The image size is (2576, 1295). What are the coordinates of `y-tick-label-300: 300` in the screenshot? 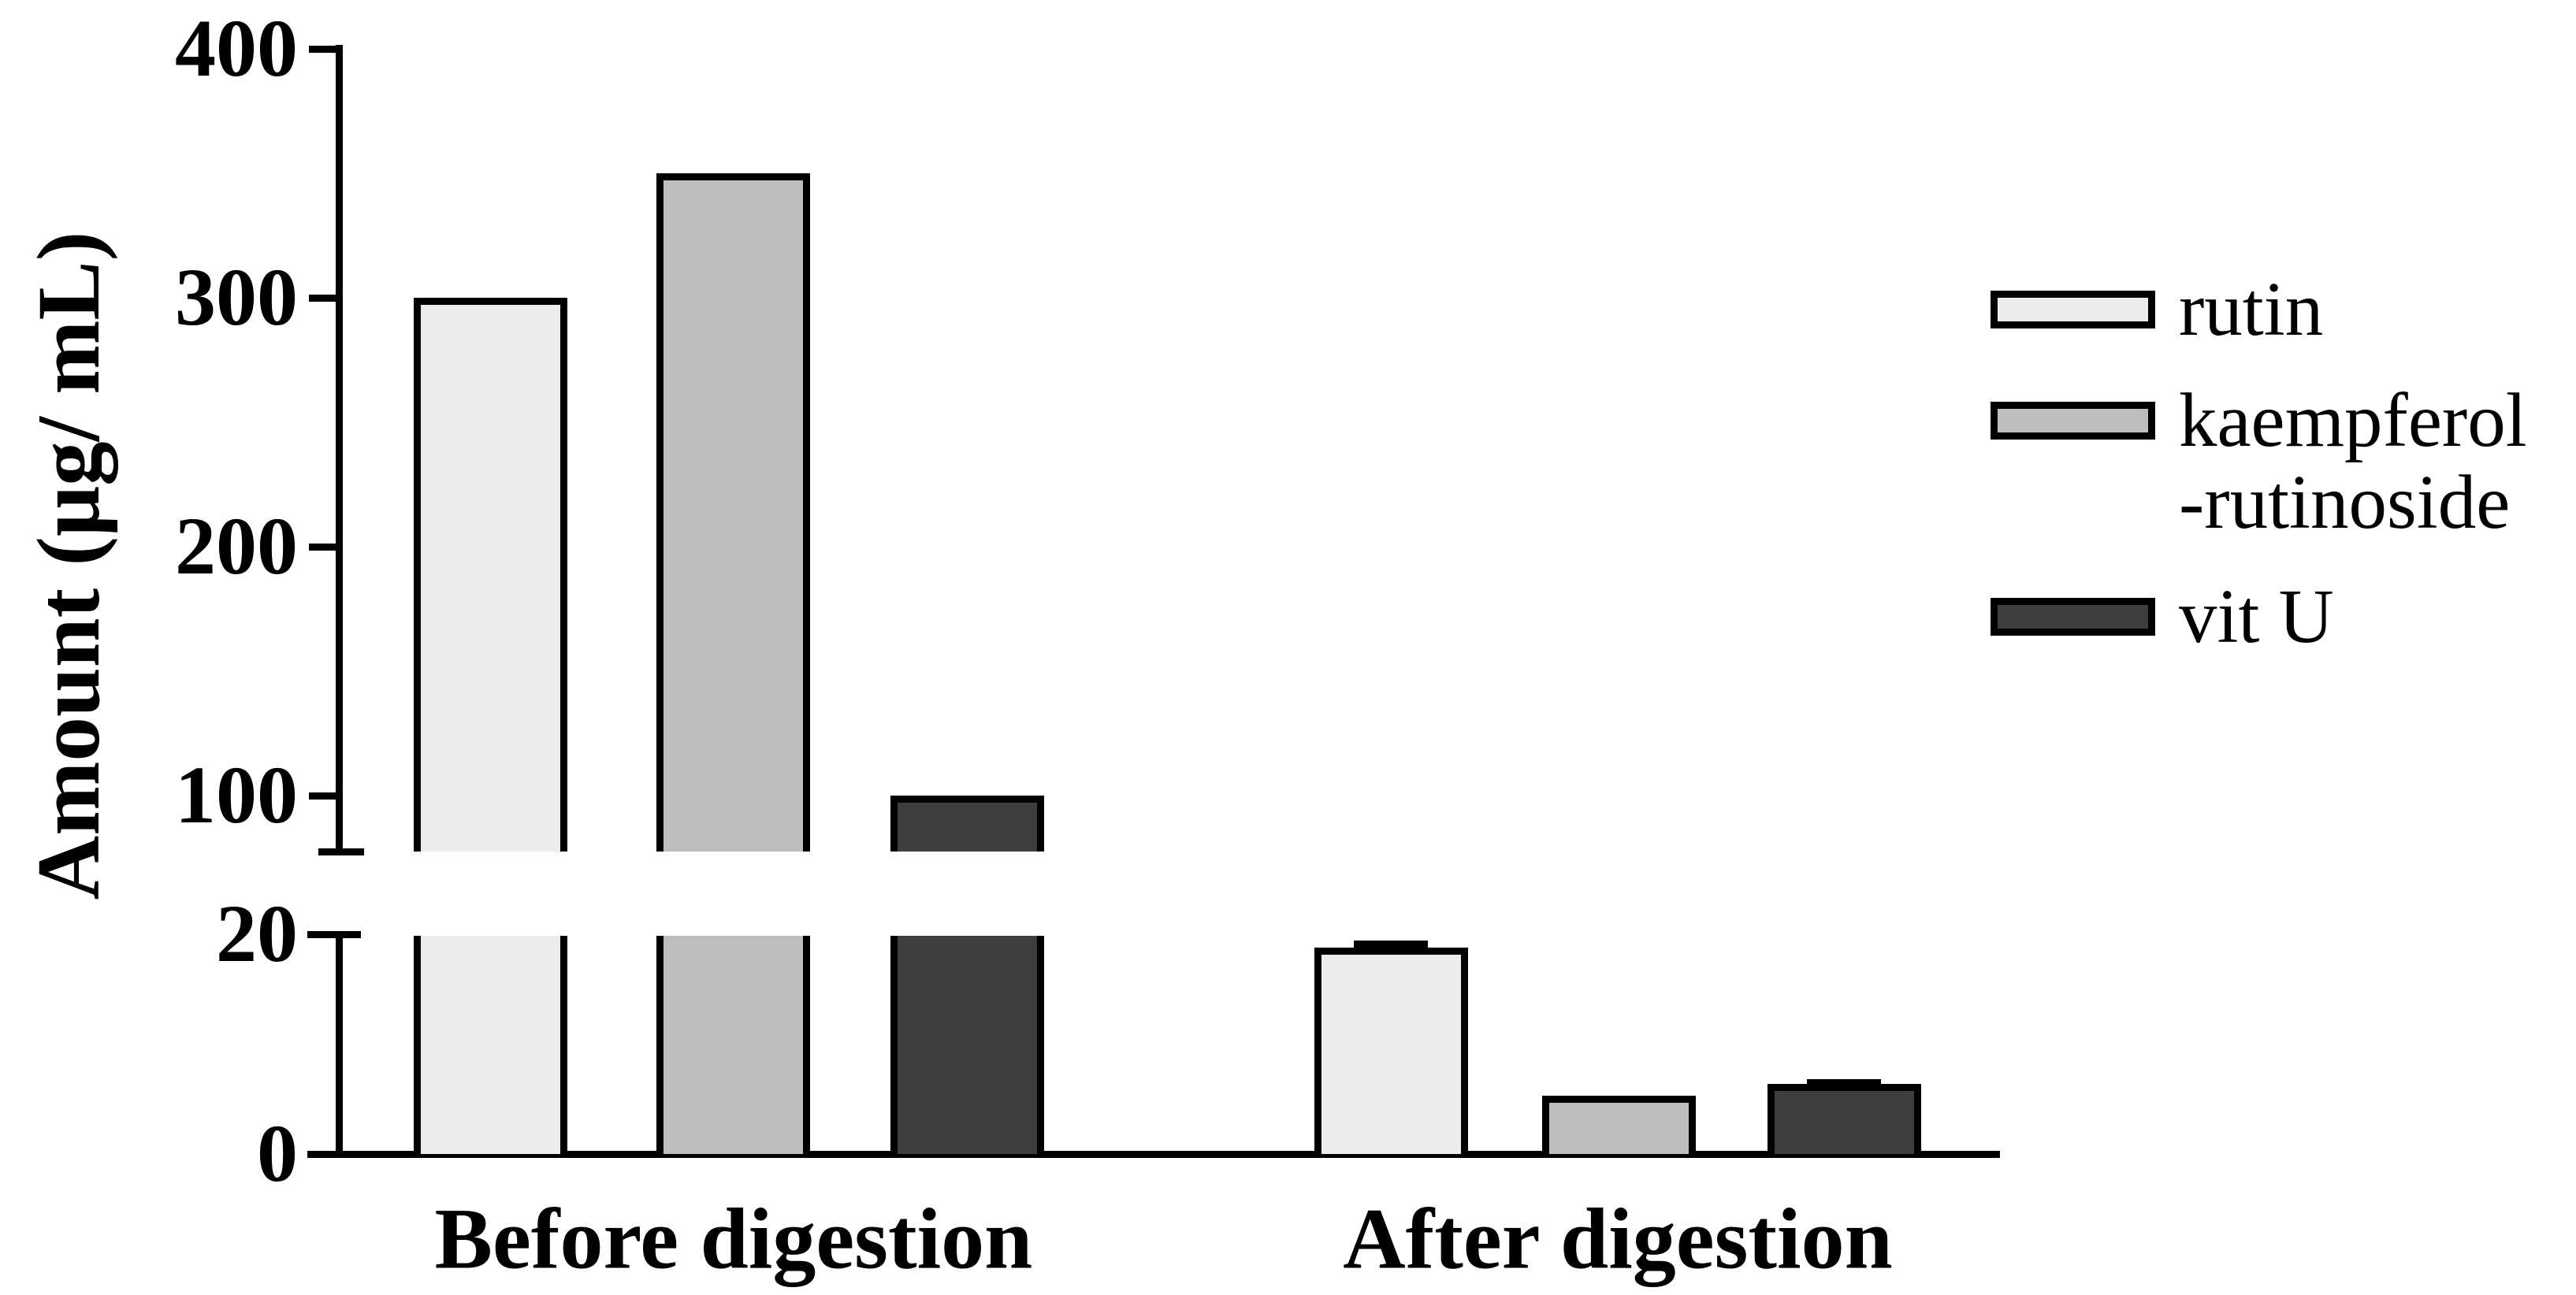 It's located at (236, 297).